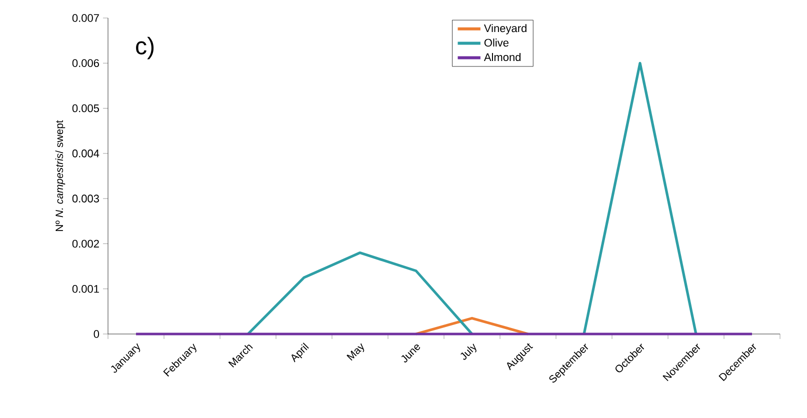 The image size is (807, 418). Describe the element at coordinates (502, 57) in the screenshot. I see `legend-label: Almond` at that location.